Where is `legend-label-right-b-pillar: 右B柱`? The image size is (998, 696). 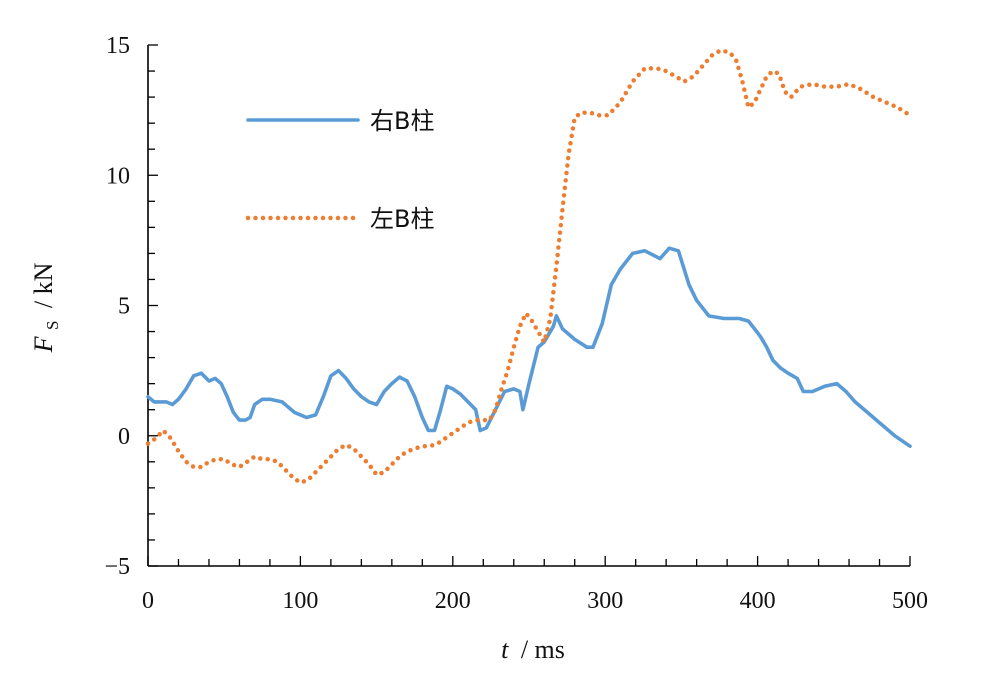
legend-label-right-b-pillar: 右B柱 is located at coordinates (402, 121).